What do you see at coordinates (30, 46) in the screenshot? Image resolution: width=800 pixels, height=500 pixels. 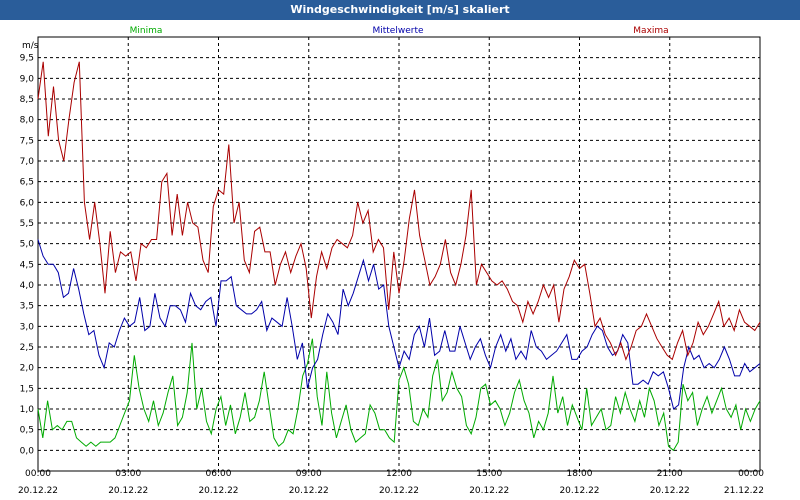 I see `y-axis-label: m/s` at bounding box center [30, 46].